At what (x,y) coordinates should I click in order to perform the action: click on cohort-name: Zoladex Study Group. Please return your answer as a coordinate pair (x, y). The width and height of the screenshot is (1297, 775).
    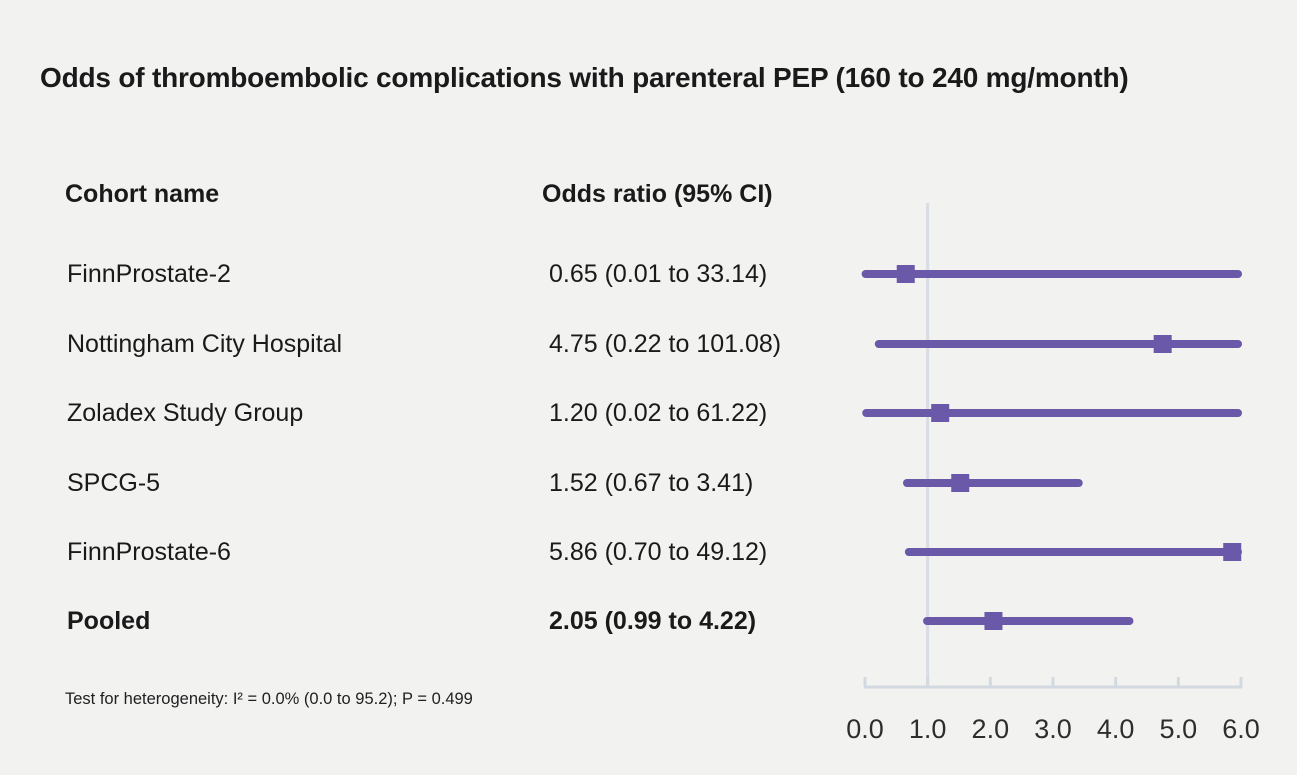
    Looking at the image, I should click on (185, 413).